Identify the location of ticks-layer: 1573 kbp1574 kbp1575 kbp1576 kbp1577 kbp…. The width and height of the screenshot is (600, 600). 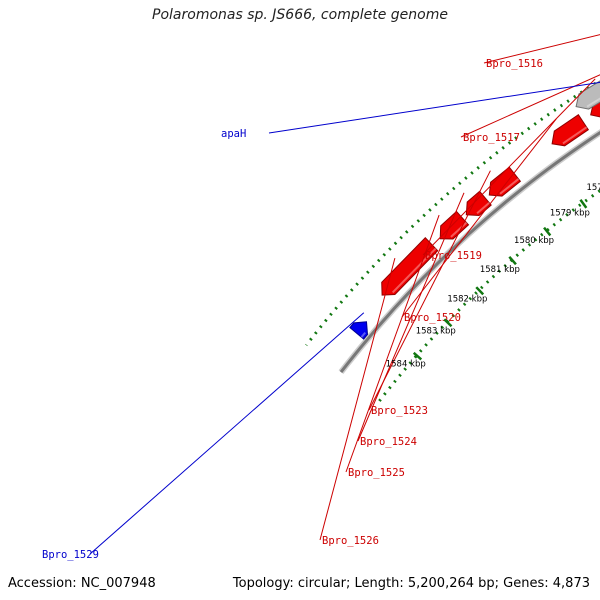
(493, 276).